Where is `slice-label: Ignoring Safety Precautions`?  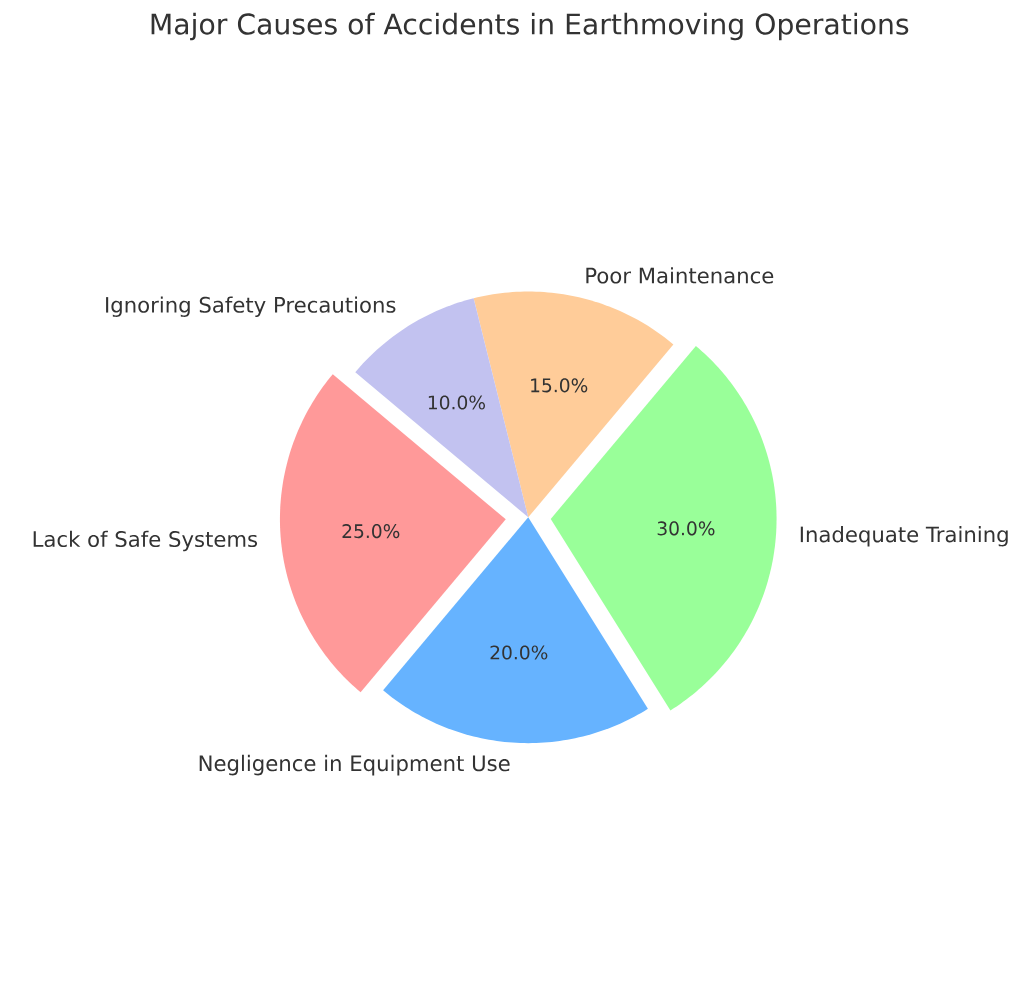 slice-label: Ignoring Safety Precautions is located at coordinates (251, 306).